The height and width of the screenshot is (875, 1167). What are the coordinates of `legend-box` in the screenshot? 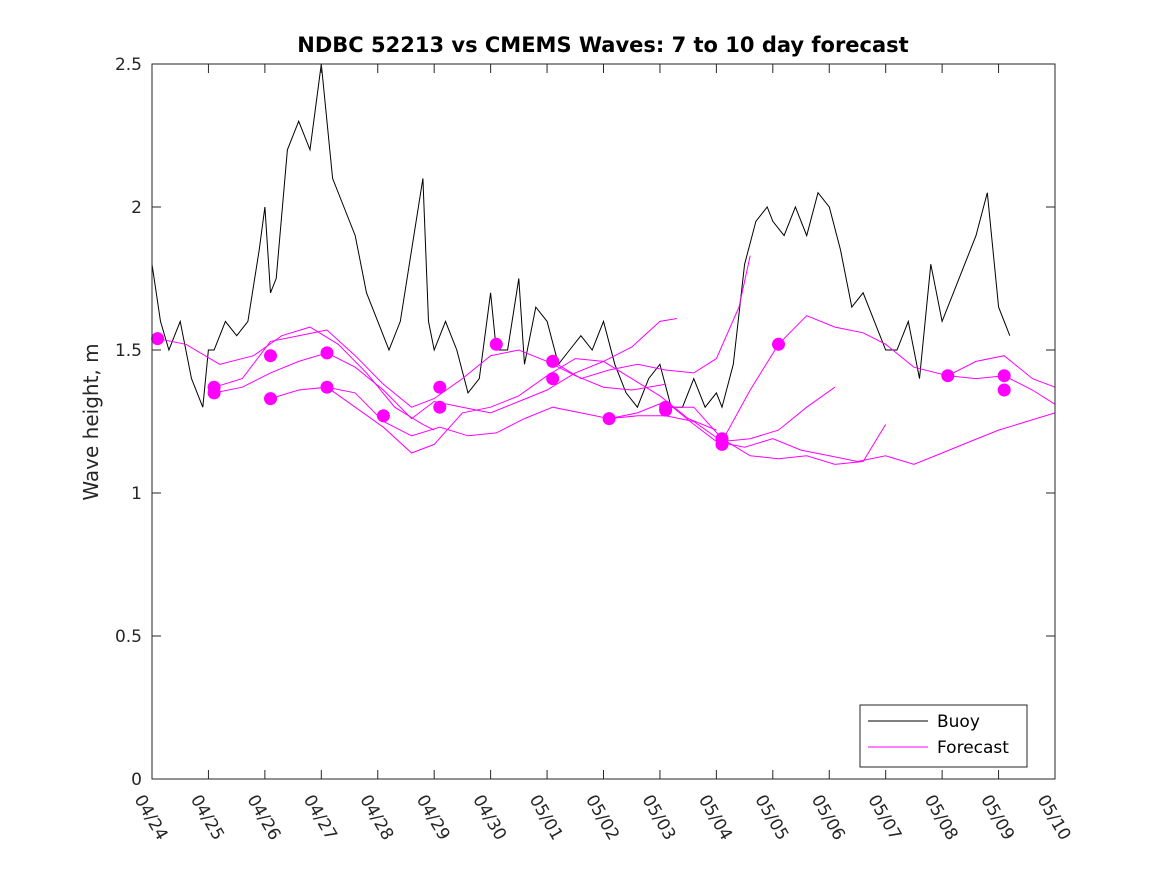 It's located at (943, 736).